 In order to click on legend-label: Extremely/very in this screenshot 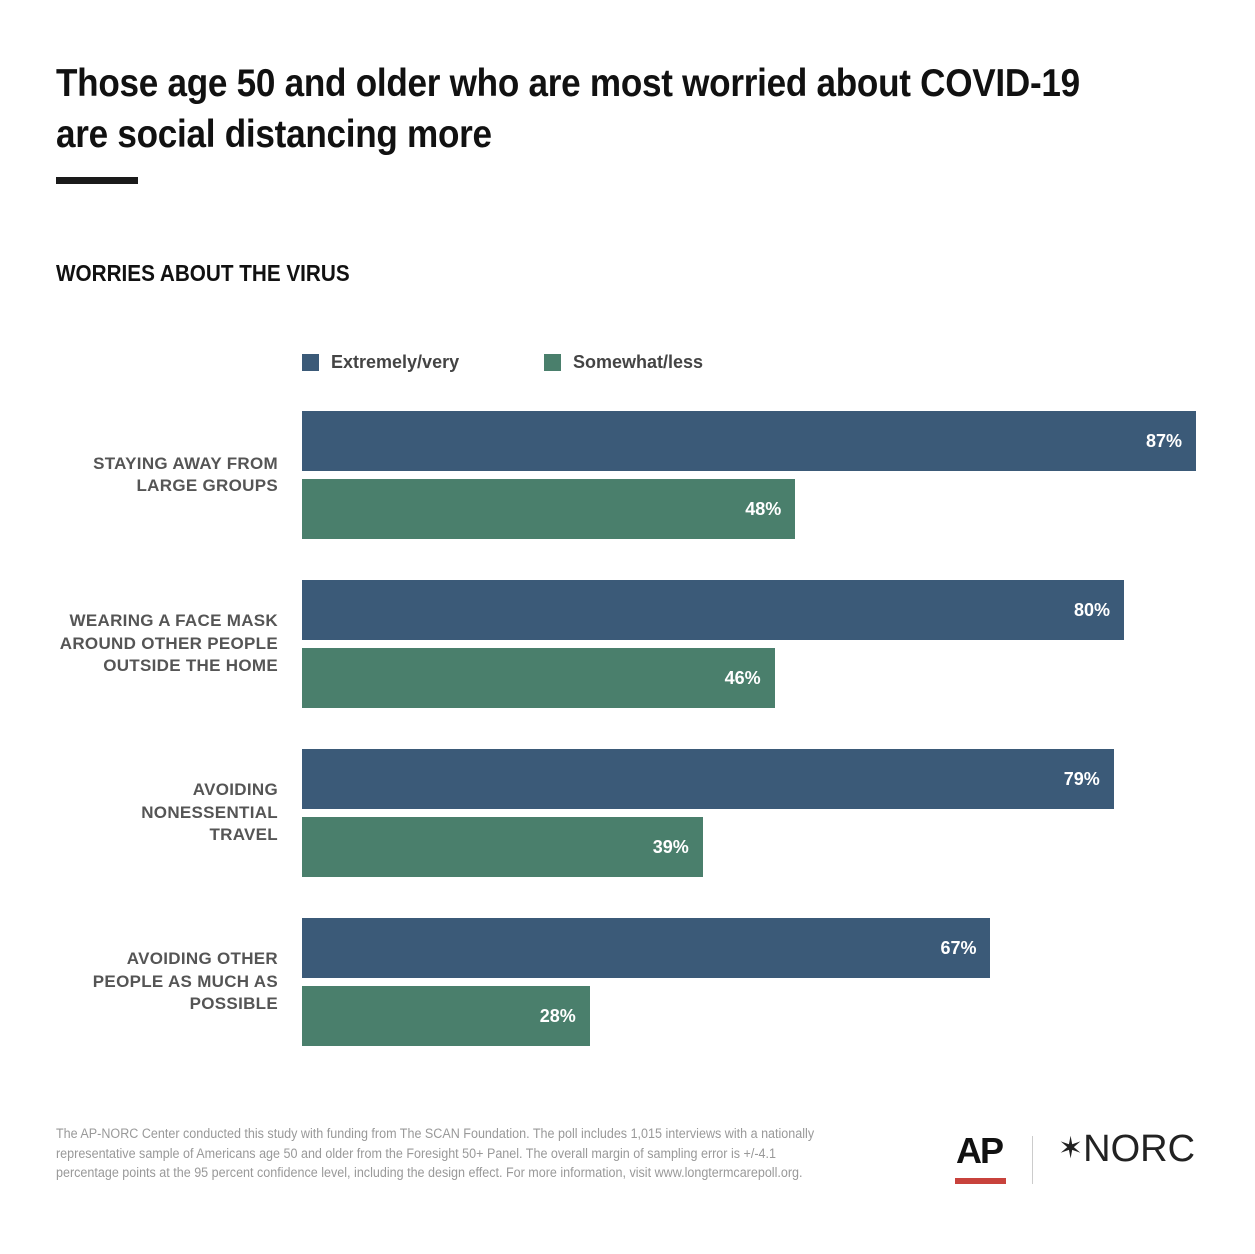, I will do `click(395, 362)`.